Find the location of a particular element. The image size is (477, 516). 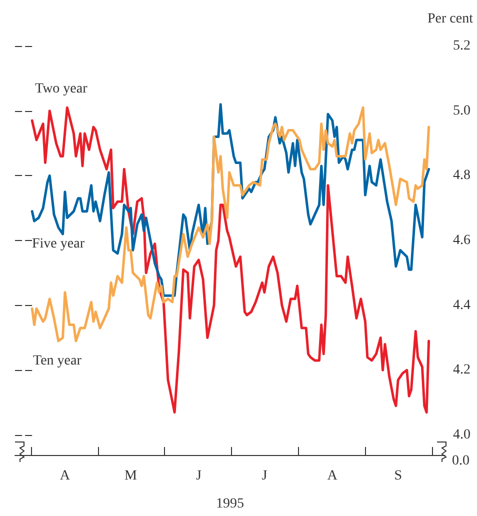

series-label: Five year is located at coordinates (58, 244).